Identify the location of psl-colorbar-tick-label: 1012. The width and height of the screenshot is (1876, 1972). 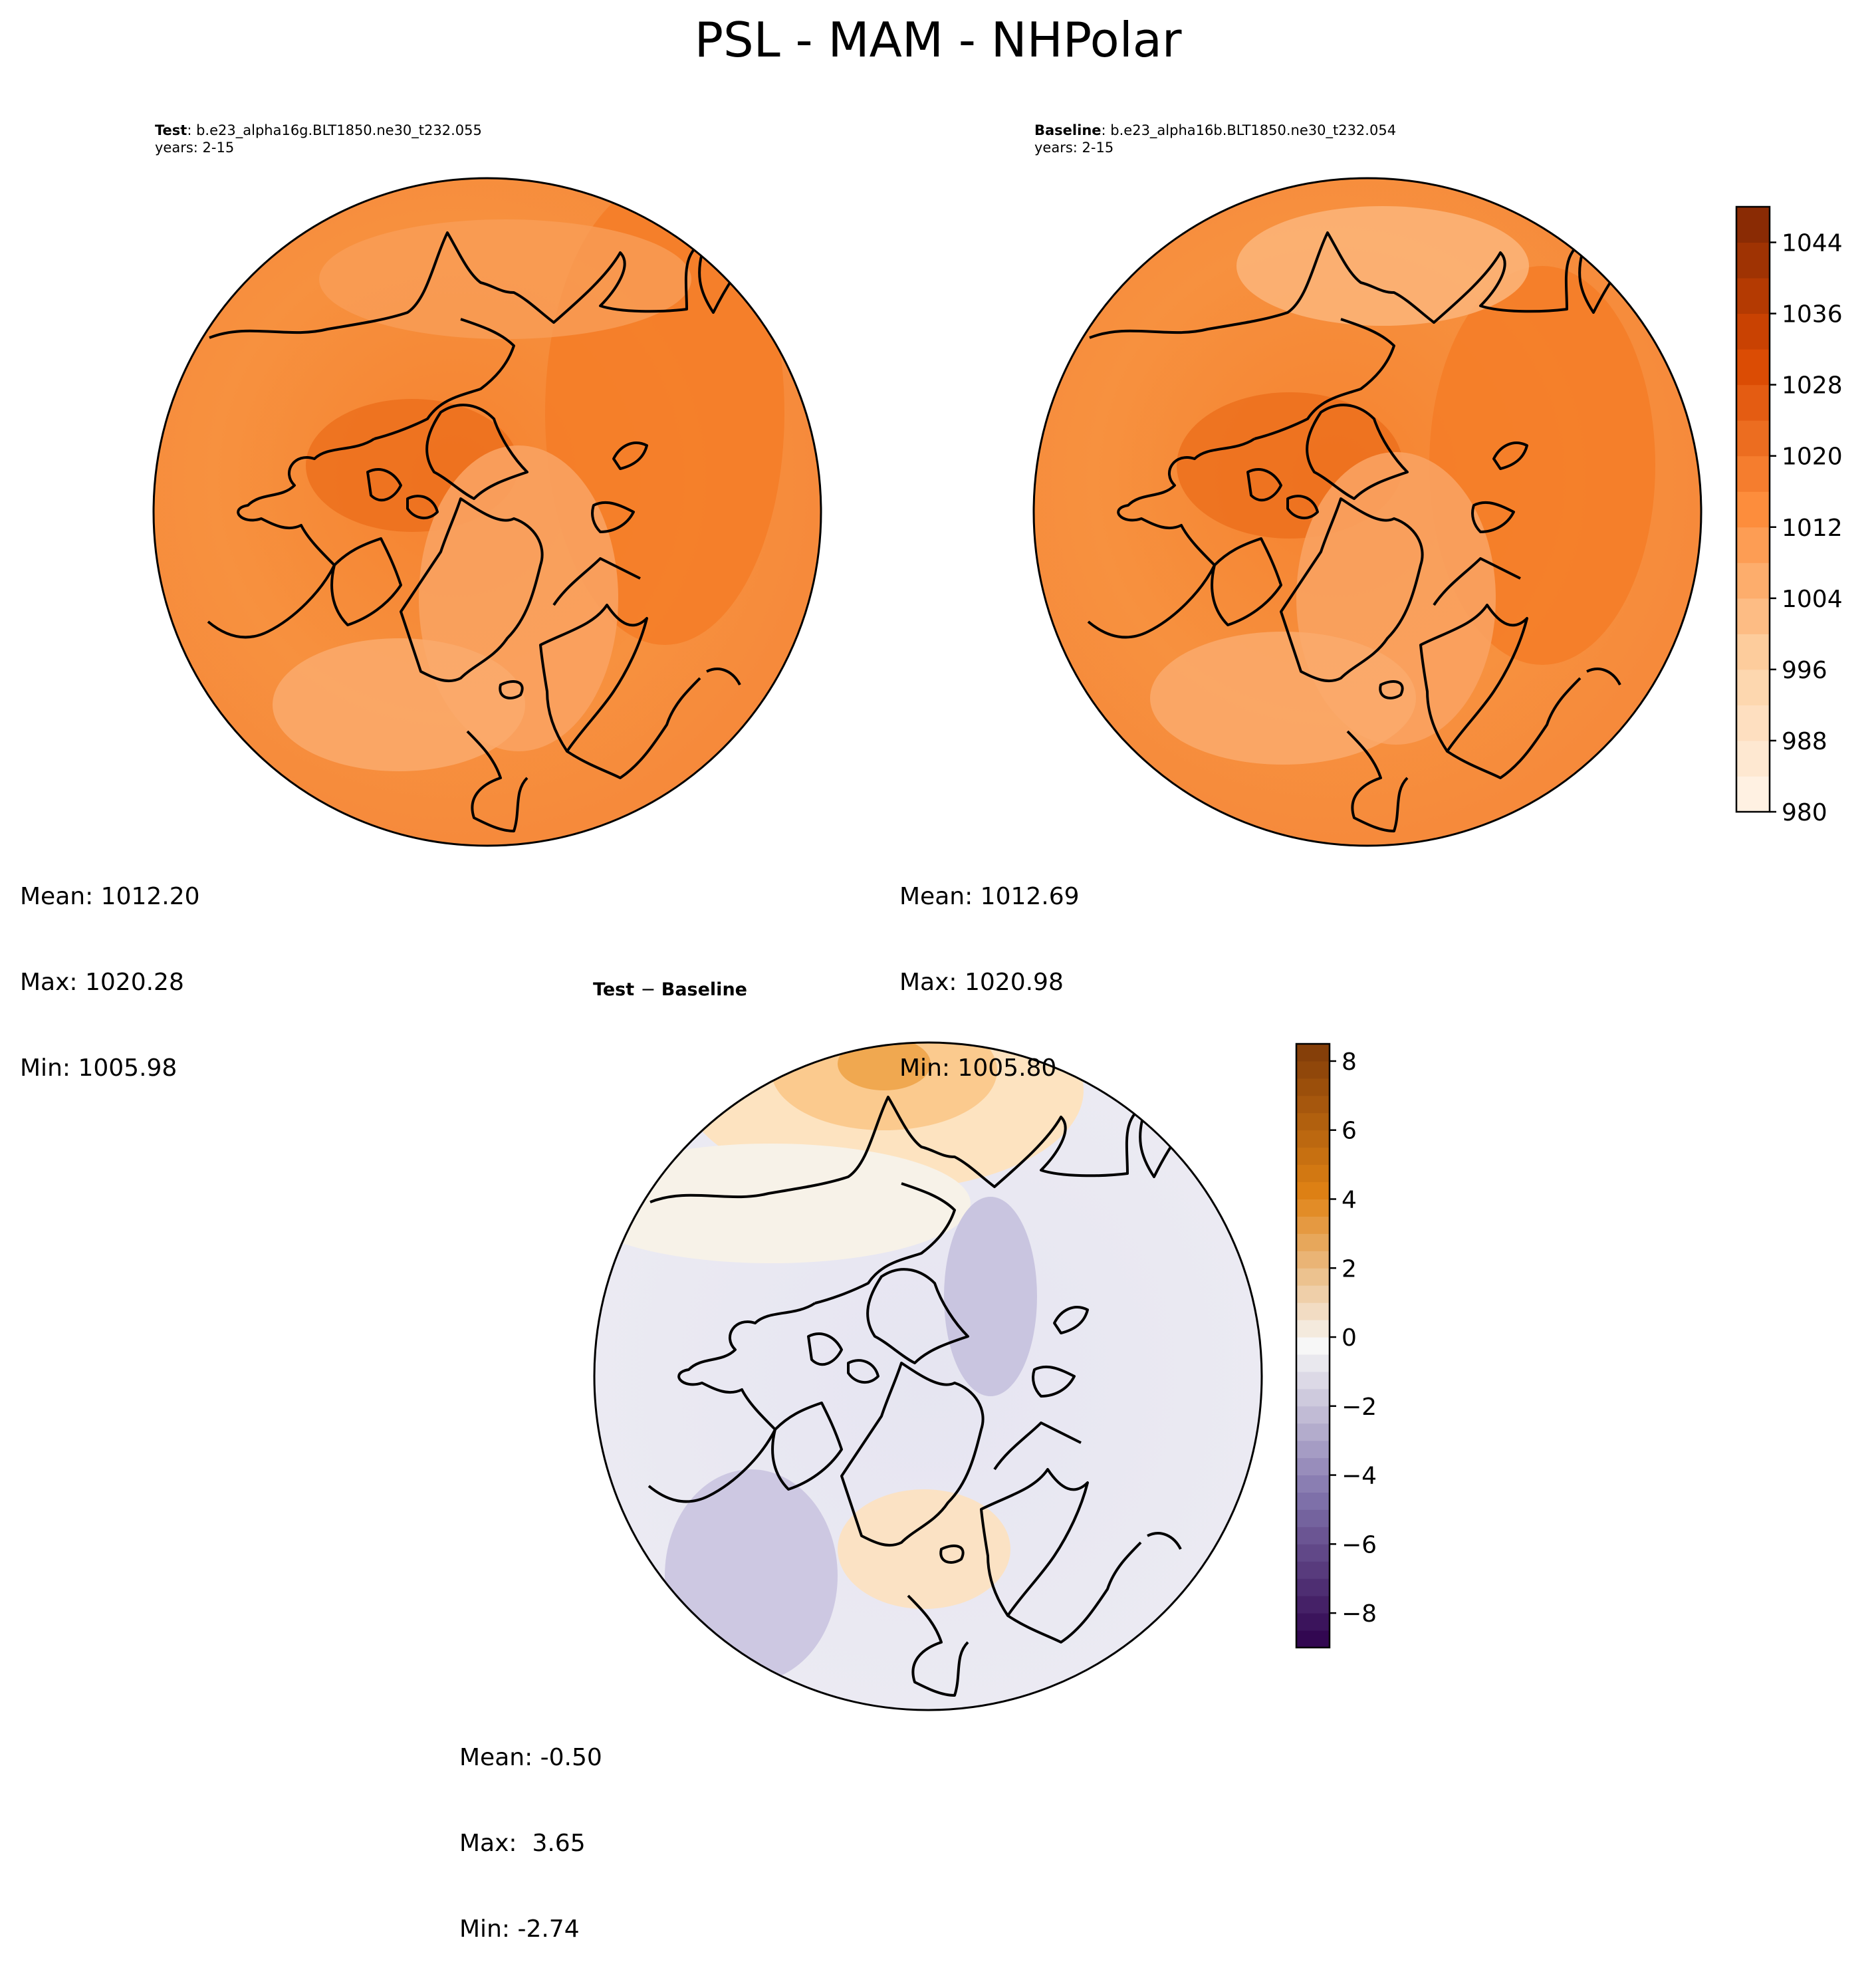
(1812, 528).